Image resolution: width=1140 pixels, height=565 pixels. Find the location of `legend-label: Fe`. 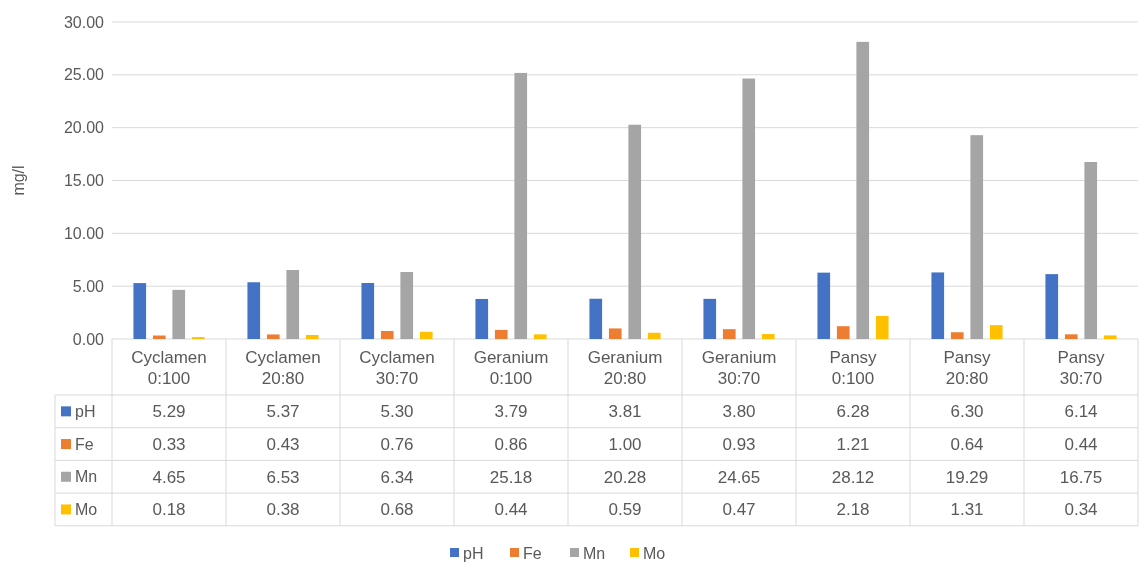

legend-label: Fe is located at coordinates (84, 444).